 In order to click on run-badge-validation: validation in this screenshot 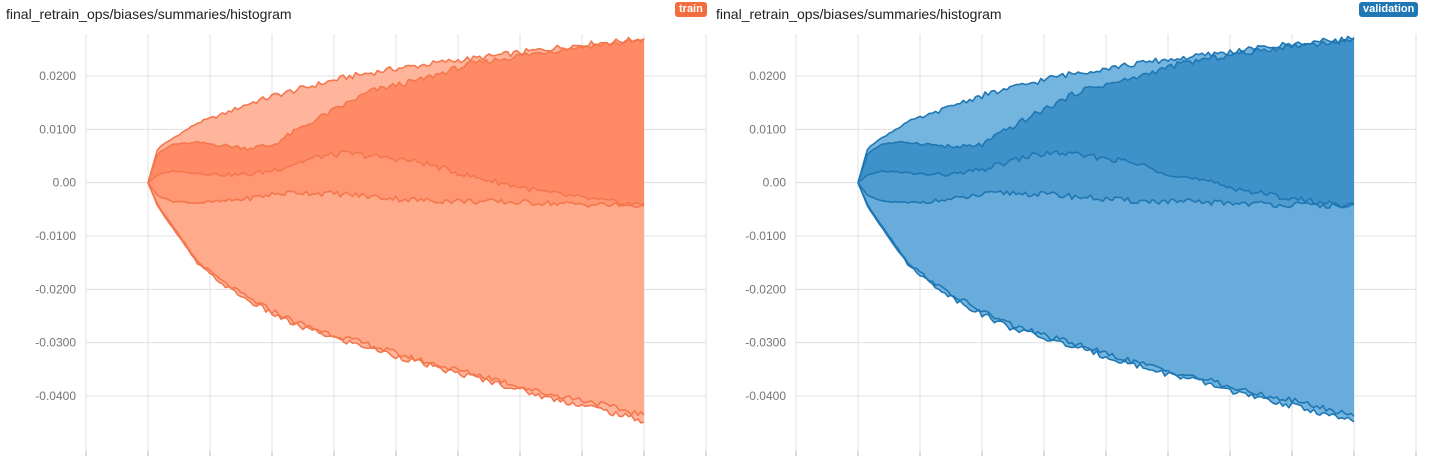, I will do `click(1389, 9)`.